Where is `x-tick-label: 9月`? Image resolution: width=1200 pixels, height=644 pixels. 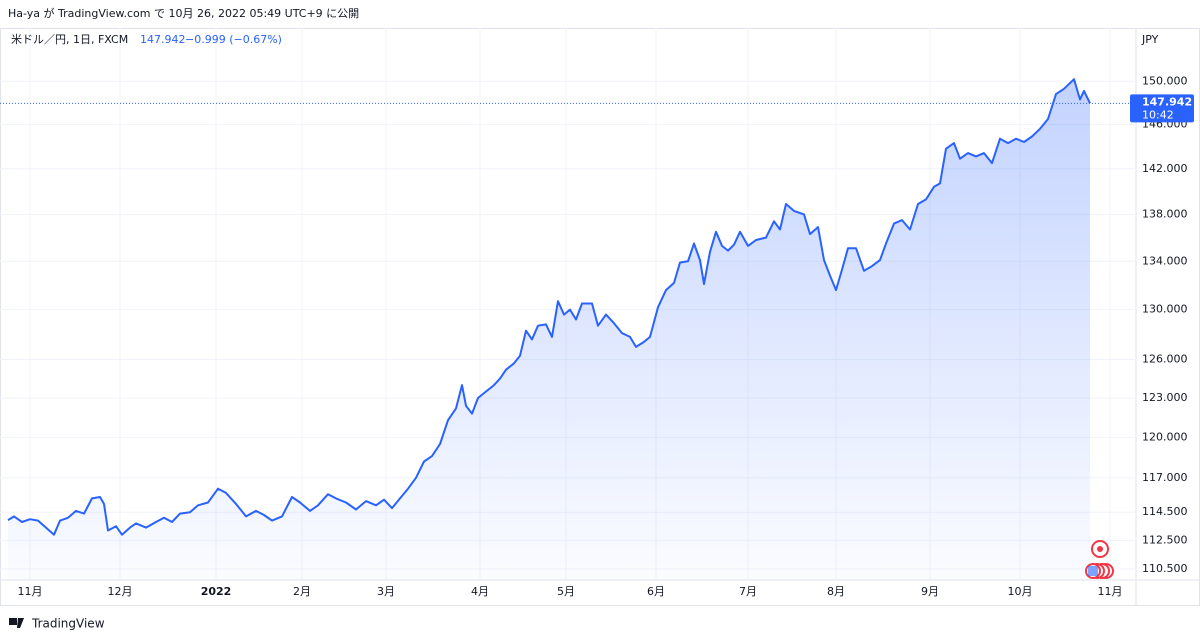
x-tick-label: 9月 is located at coordinates (930, 591).